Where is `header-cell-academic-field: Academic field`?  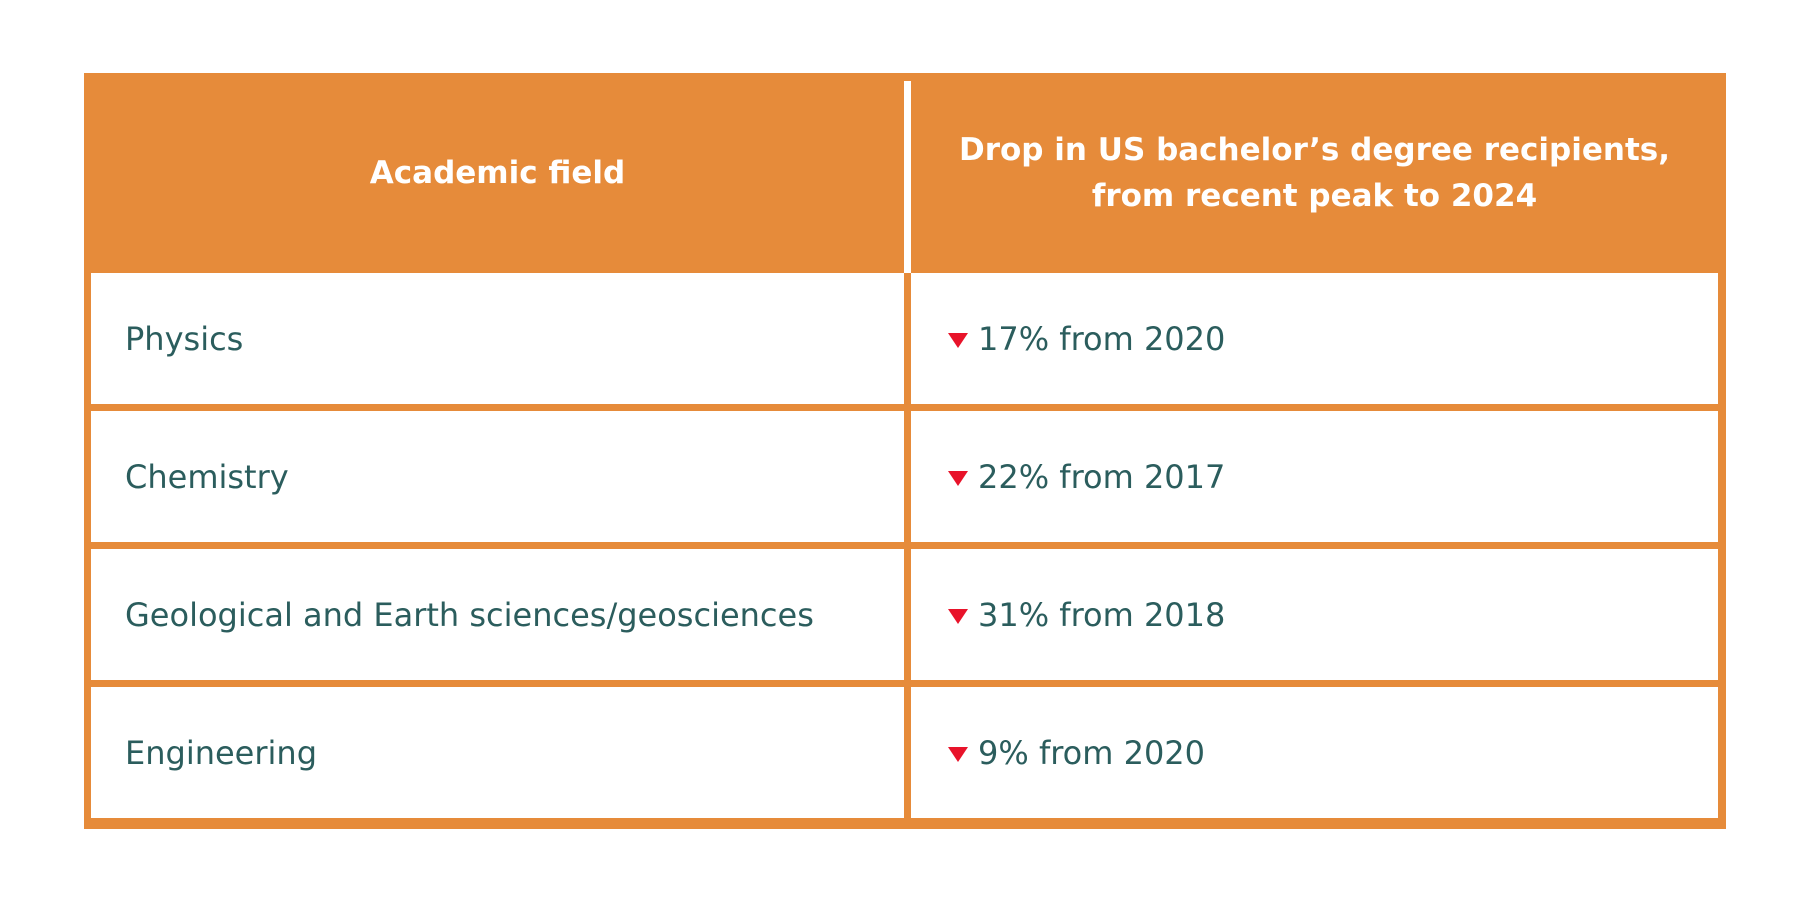 header-cell-academic-field: Academic field is located at coordinates (497, 173).